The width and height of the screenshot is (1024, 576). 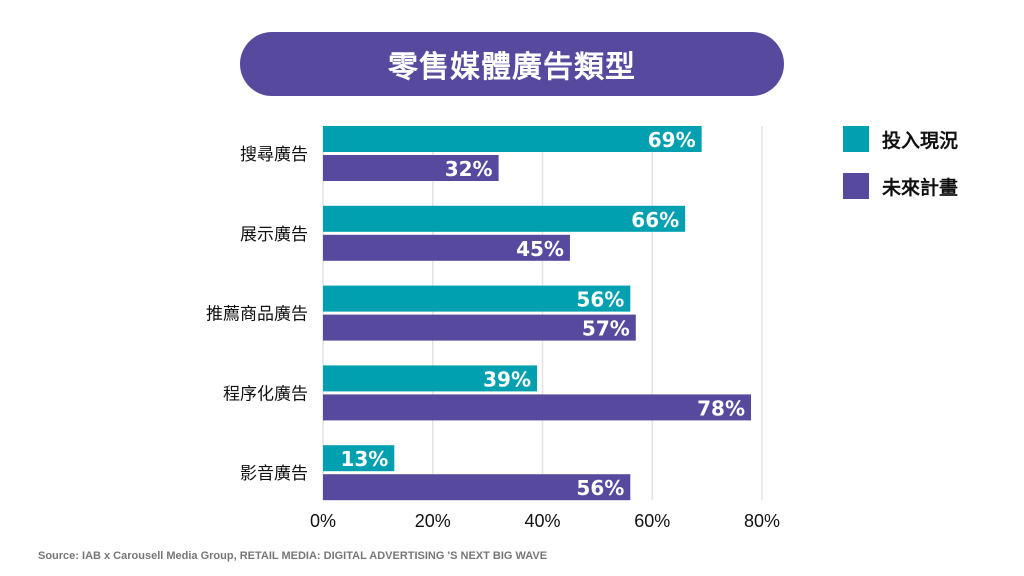 I want to click on data-label: 32%, so click(x=469, y=169).